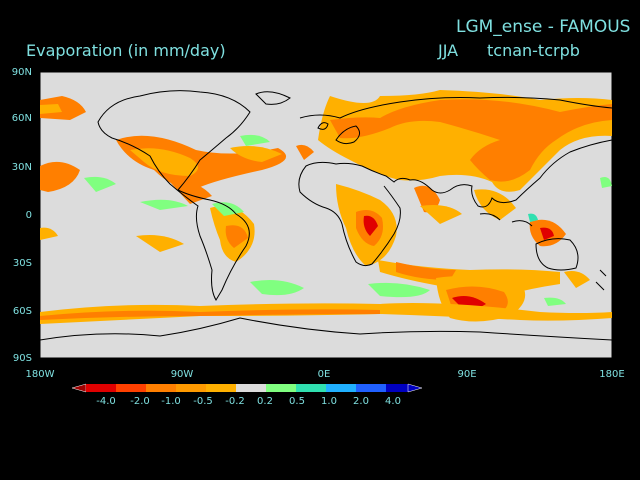 The image size is (640, 480). What do you see at coordinates (297, 401) in the screenshot?
I see `colorbar-label: 0.5` at bounding box center [297, 401].